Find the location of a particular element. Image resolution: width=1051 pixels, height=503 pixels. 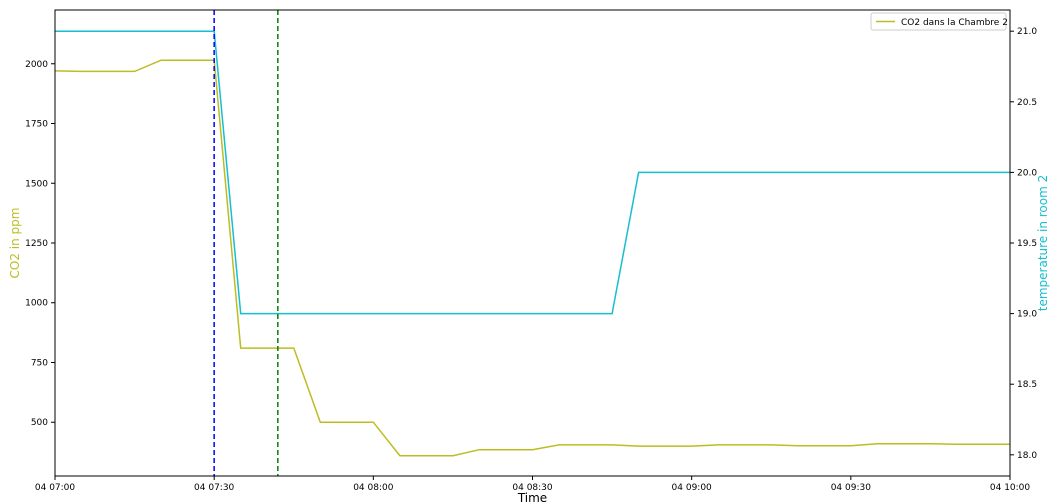

x-tick-label: 04 08:00 is located at coordinates (373, 488).